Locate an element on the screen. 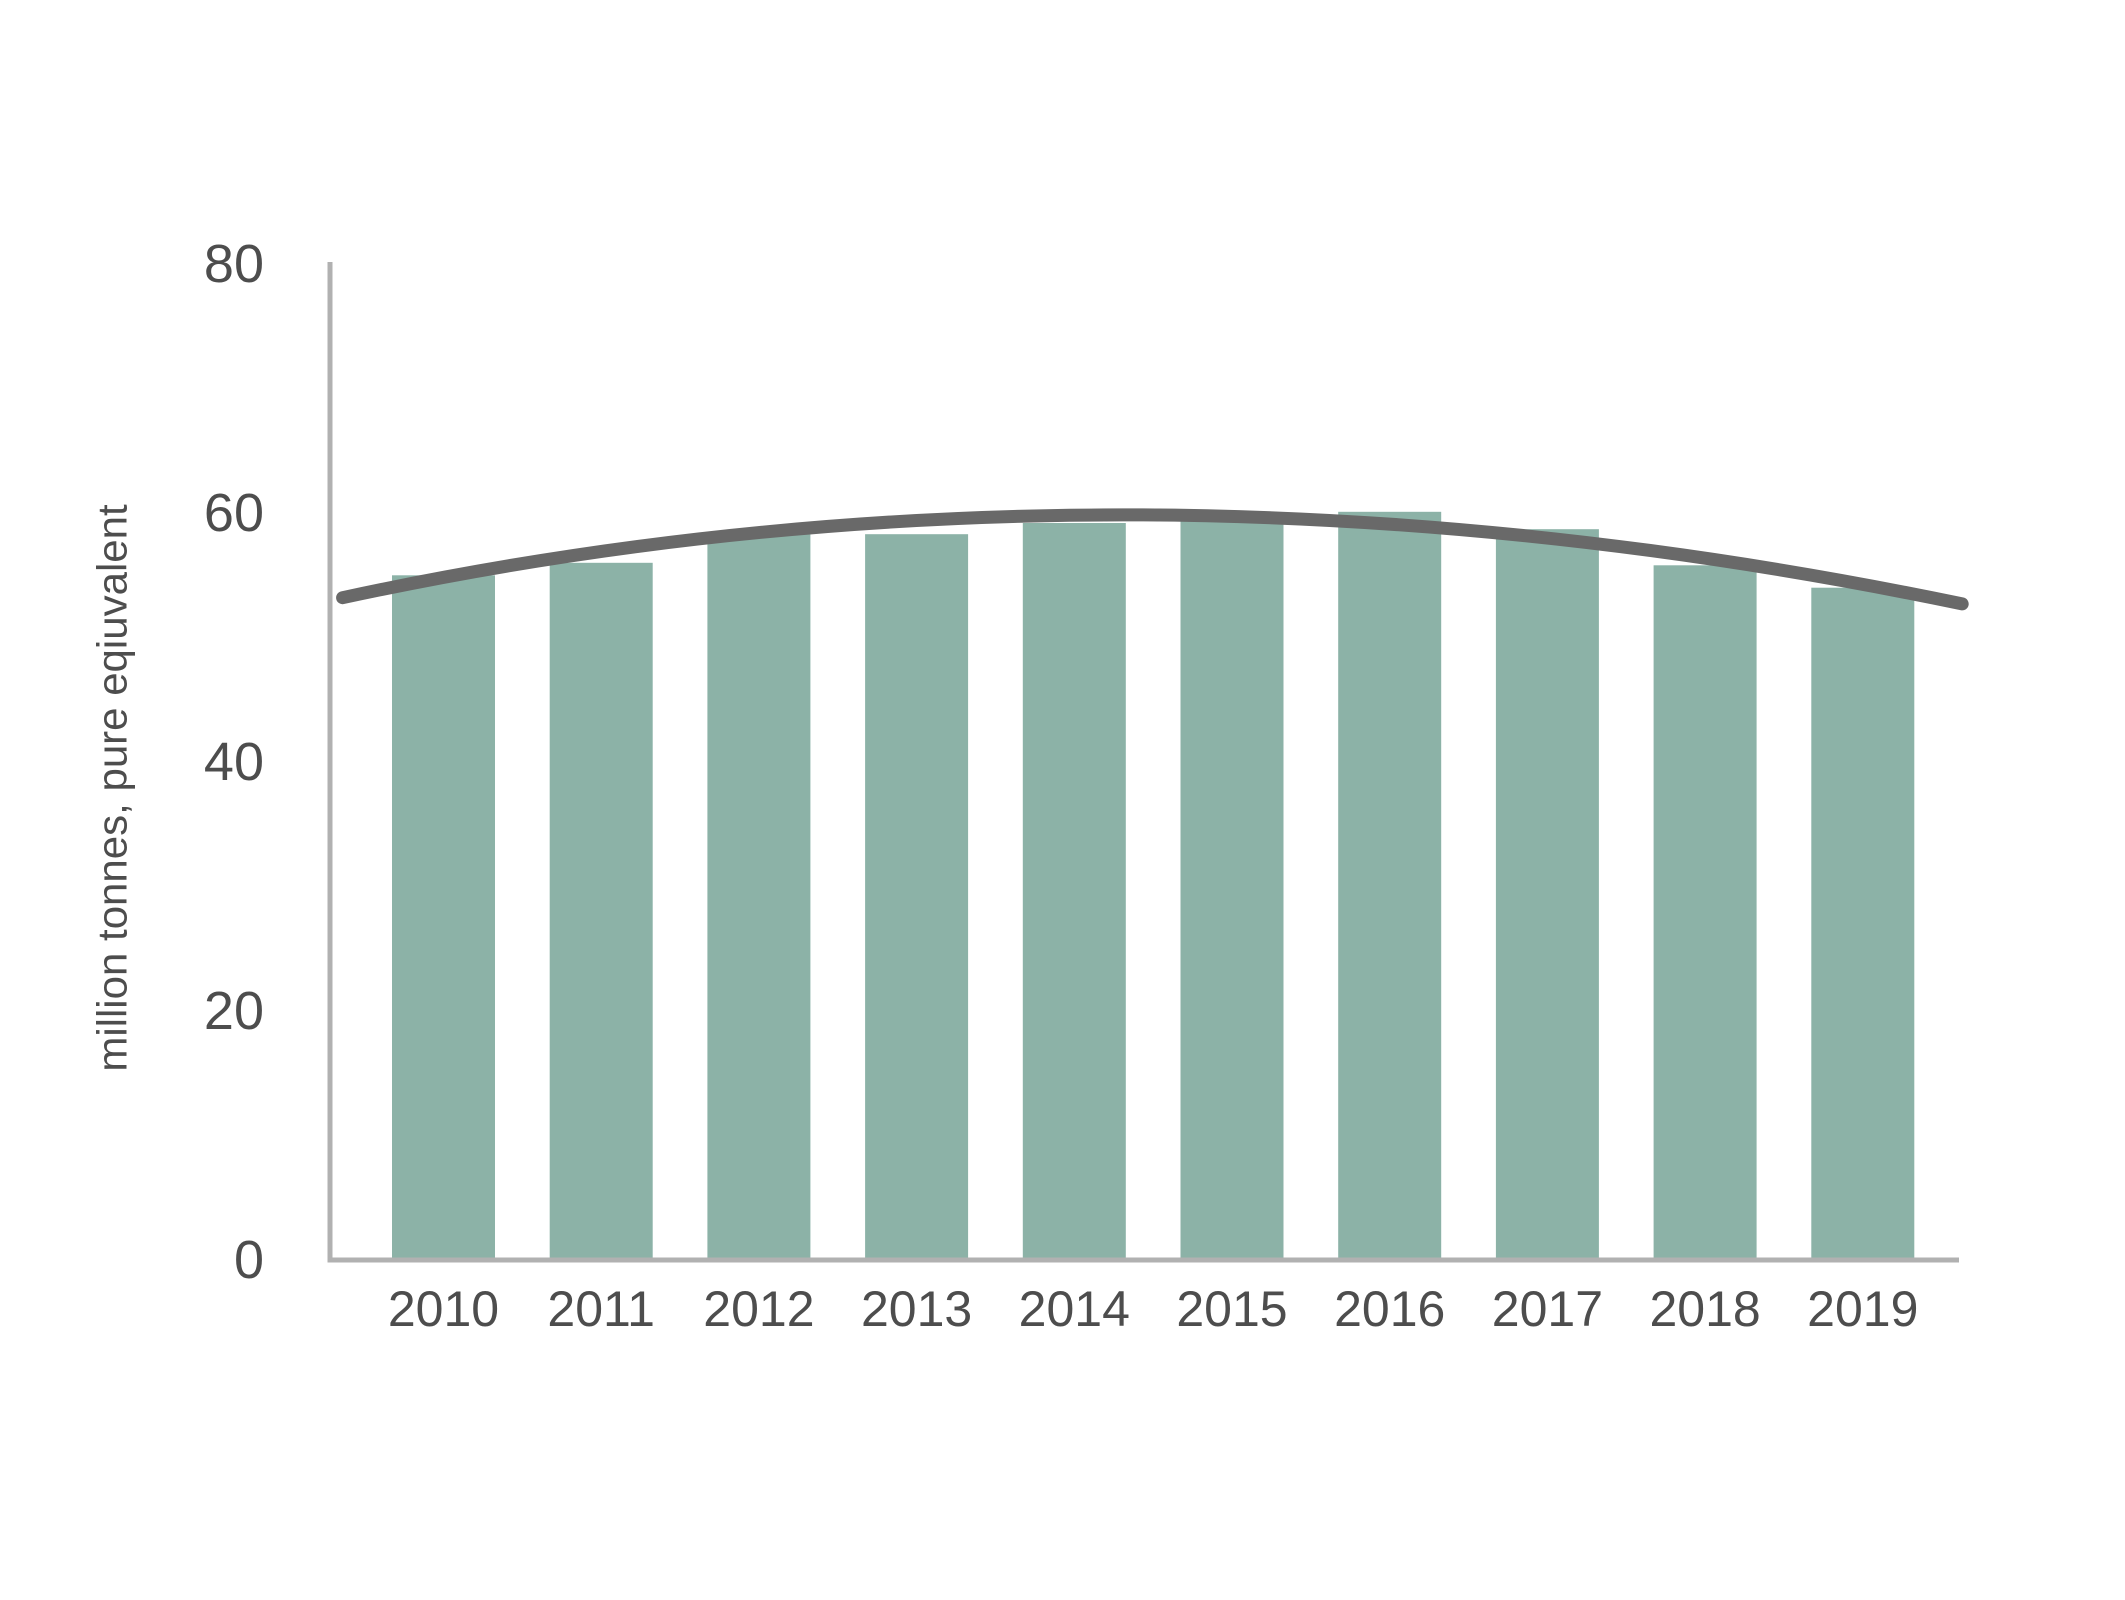 This screenshot has height=1600, width=2125. x-axis-label-2011: 2011 is located at coordinates (601, 1309).